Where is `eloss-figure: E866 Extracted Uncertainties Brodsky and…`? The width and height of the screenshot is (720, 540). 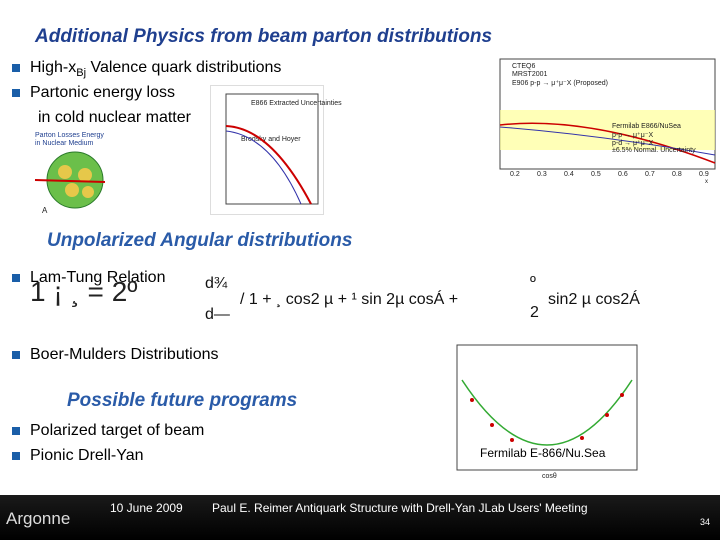 eloss-figure: E866 Extracted Uncertainties Brodsky and… is located at coordinates (276, 150).